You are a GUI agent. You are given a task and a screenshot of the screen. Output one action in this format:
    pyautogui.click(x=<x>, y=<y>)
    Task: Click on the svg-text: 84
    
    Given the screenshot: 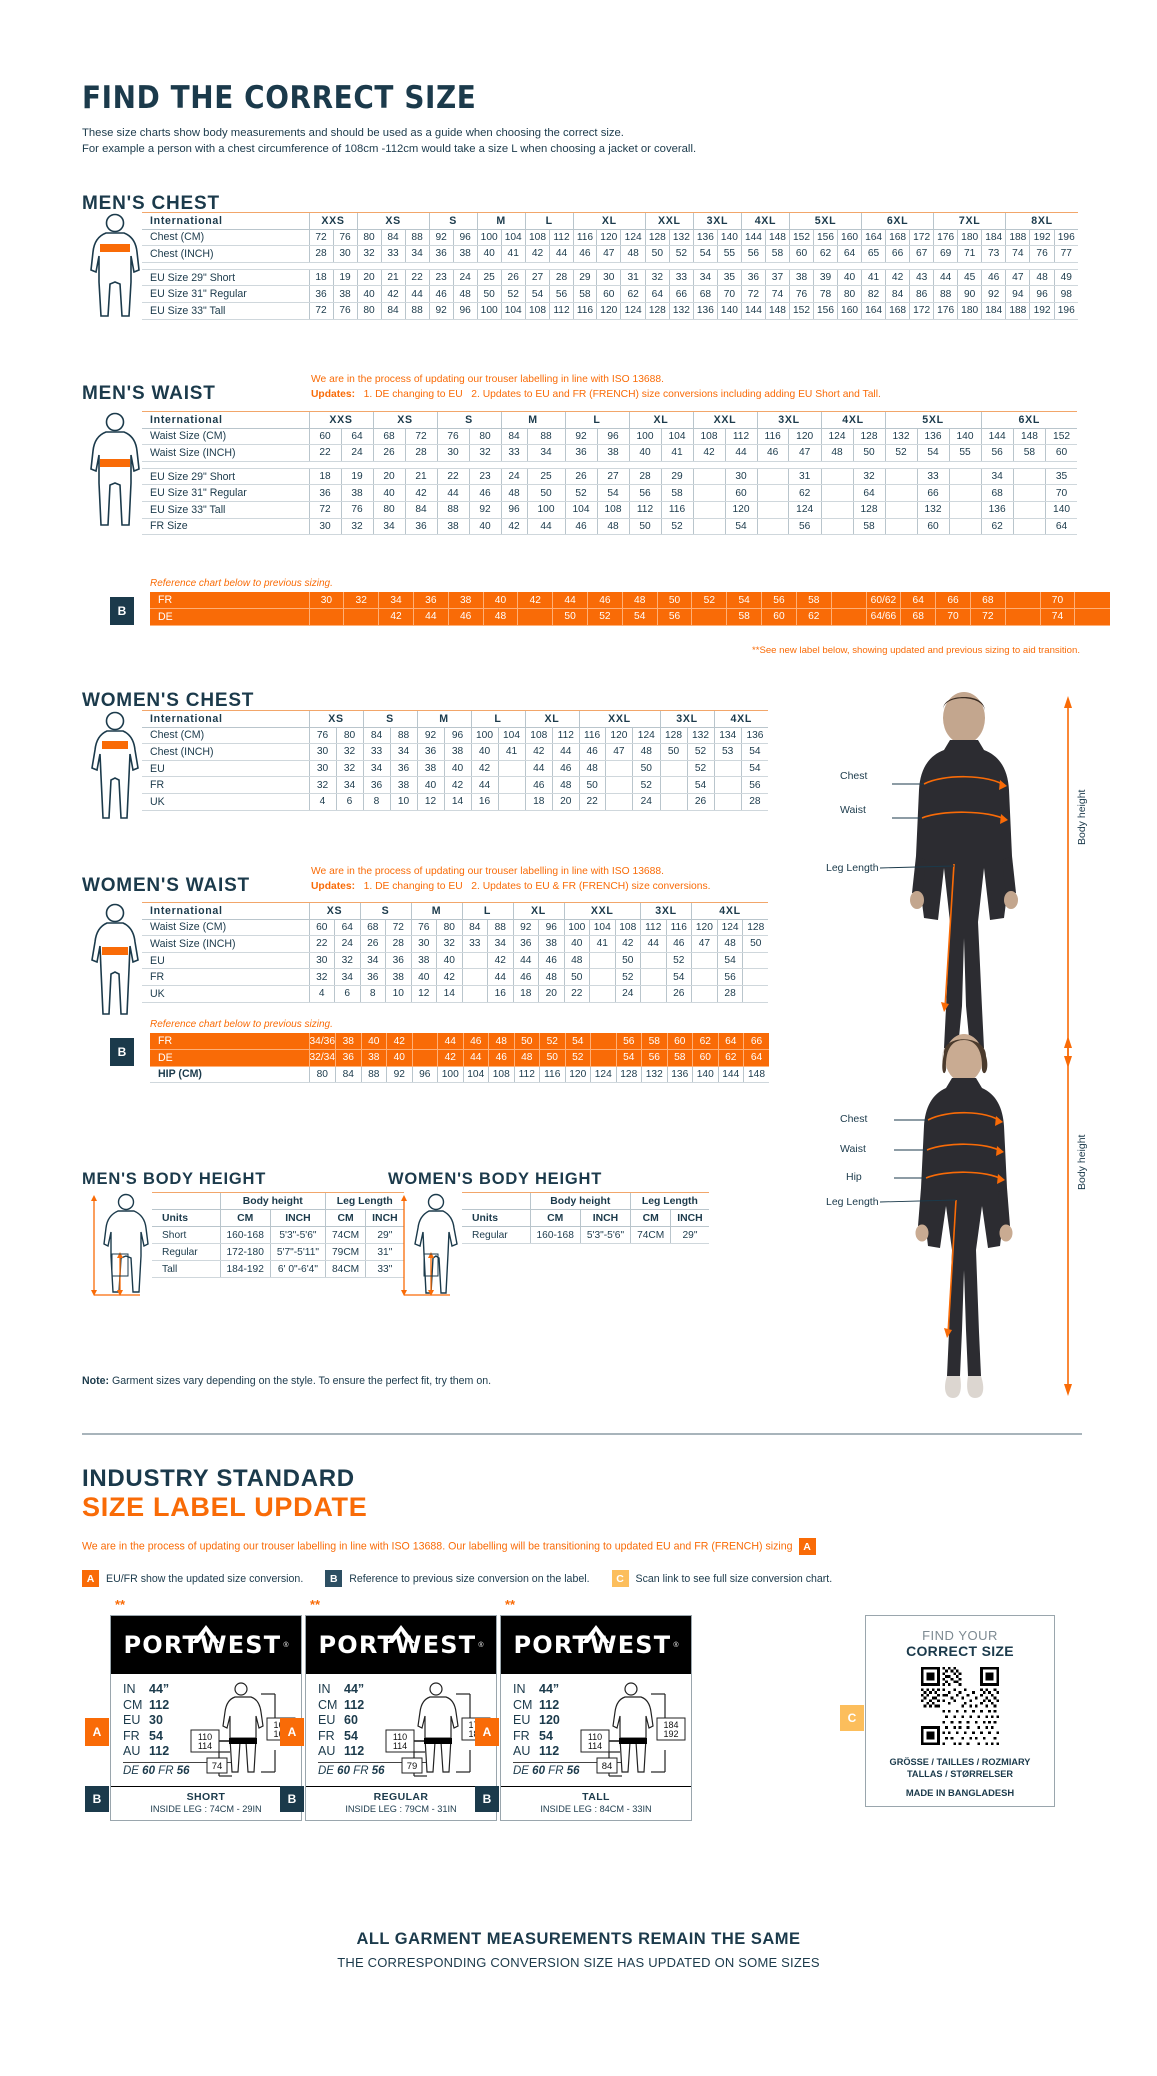 What is the action you would take?
    pyautogui.click(x=607, y=1766)
    